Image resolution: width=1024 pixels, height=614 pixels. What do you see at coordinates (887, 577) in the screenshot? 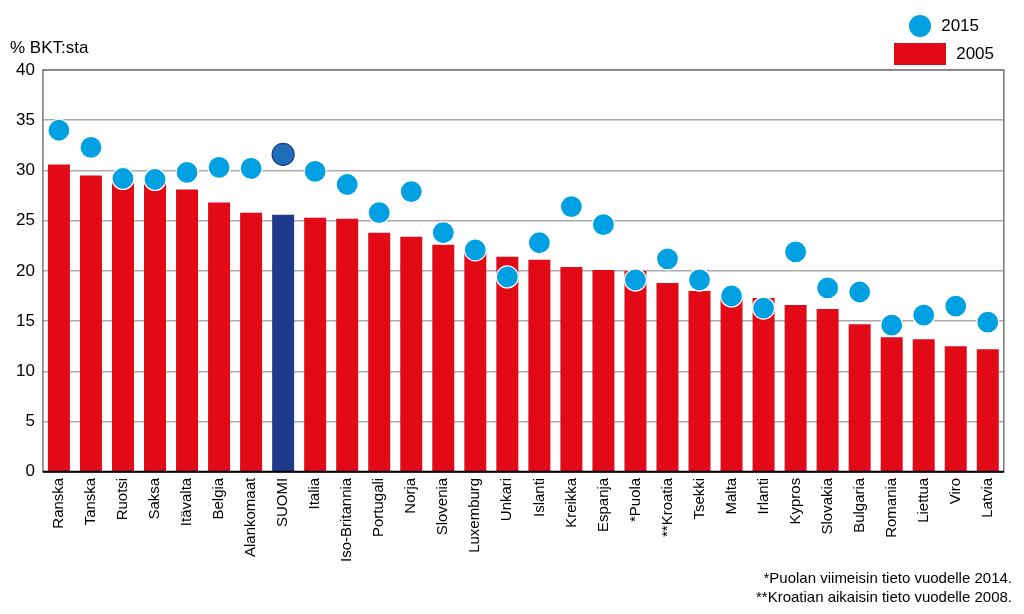
I see `text: *Puolan viimeisin tieto vuodelle 2014.` at bounding box center [887, 577].